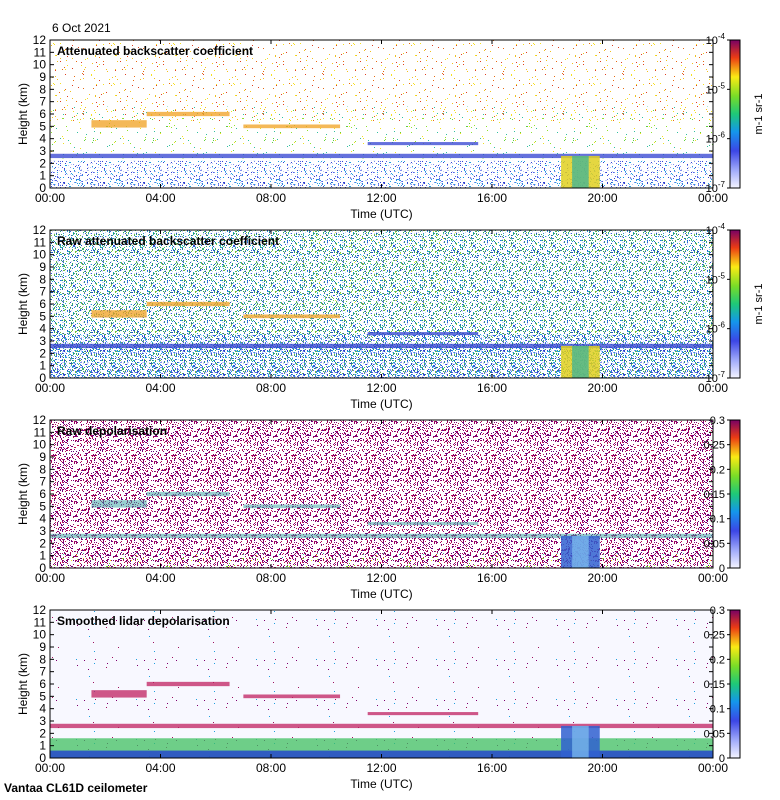 The image size is (780, 800). Describe the element at coordinates (112, 431) in the screenshot. I see `panel-title: Raw depolarisation` at that location.